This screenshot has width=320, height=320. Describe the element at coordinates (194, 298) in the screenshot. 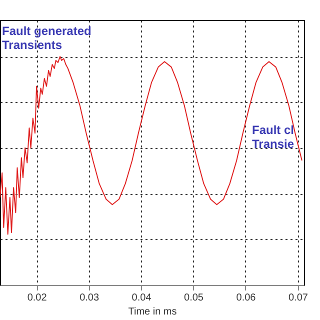

I see `x-tick-label: 0.05` at that location.